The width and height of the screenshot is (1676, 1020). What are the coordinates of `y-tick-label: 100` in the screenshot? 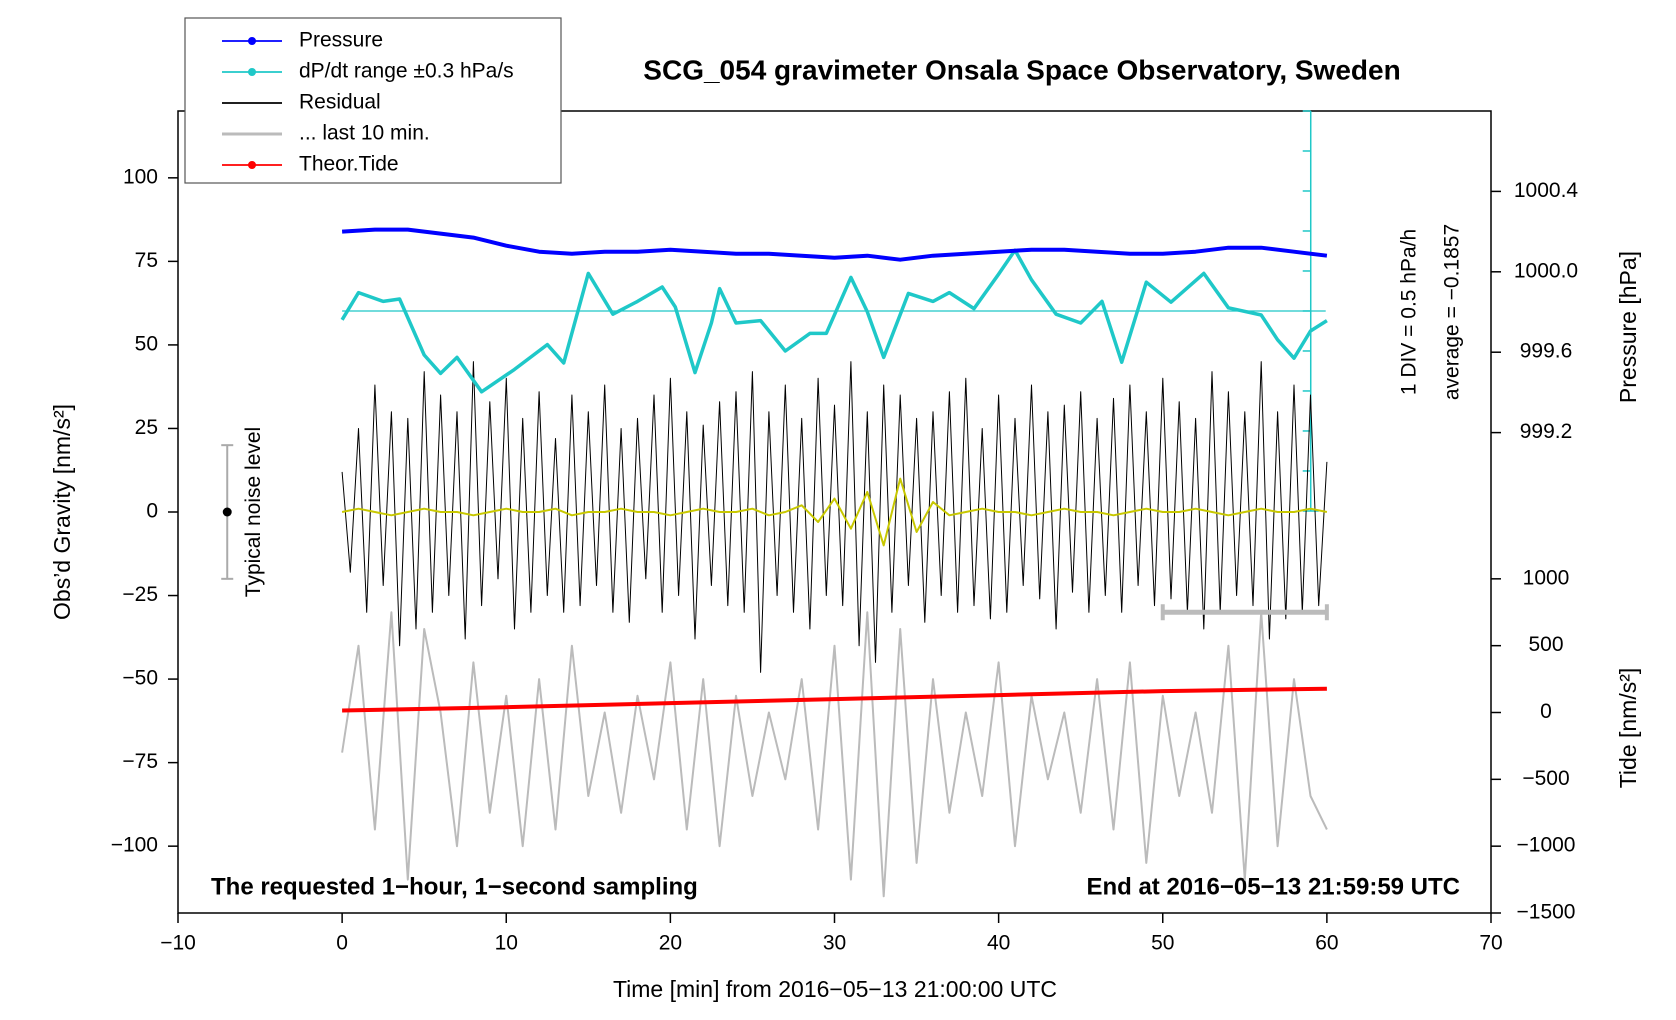 It's located at (140, 176).